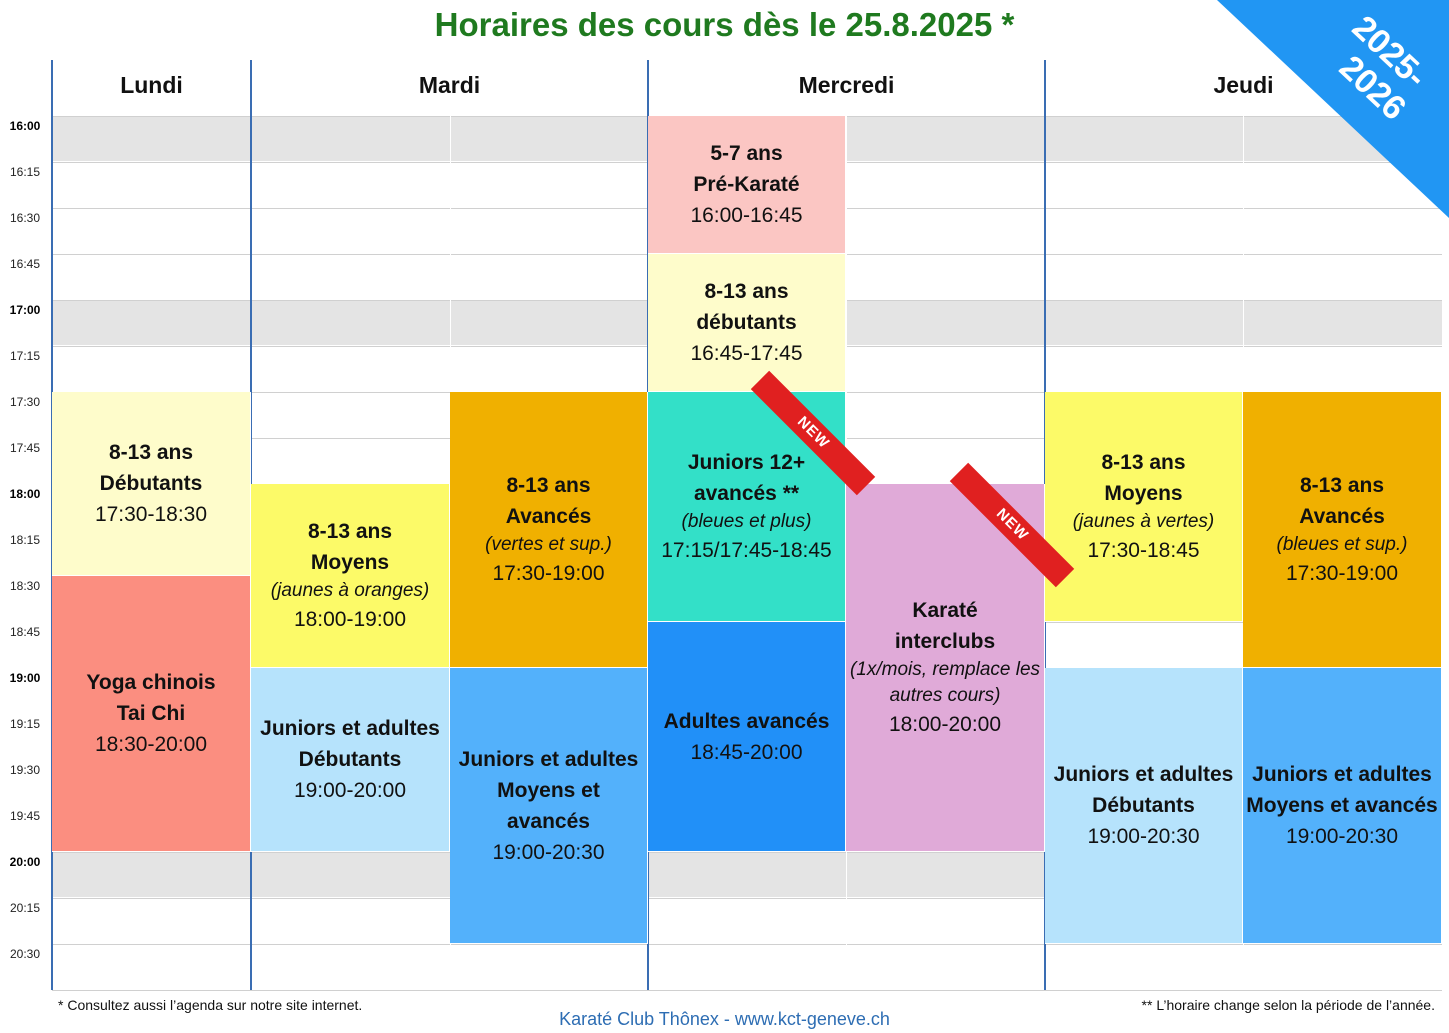 Image resolution: width=1449 pixels, height=1033 pixels. I want to click on class-time: 16:00-16:45, so click(746, 215).